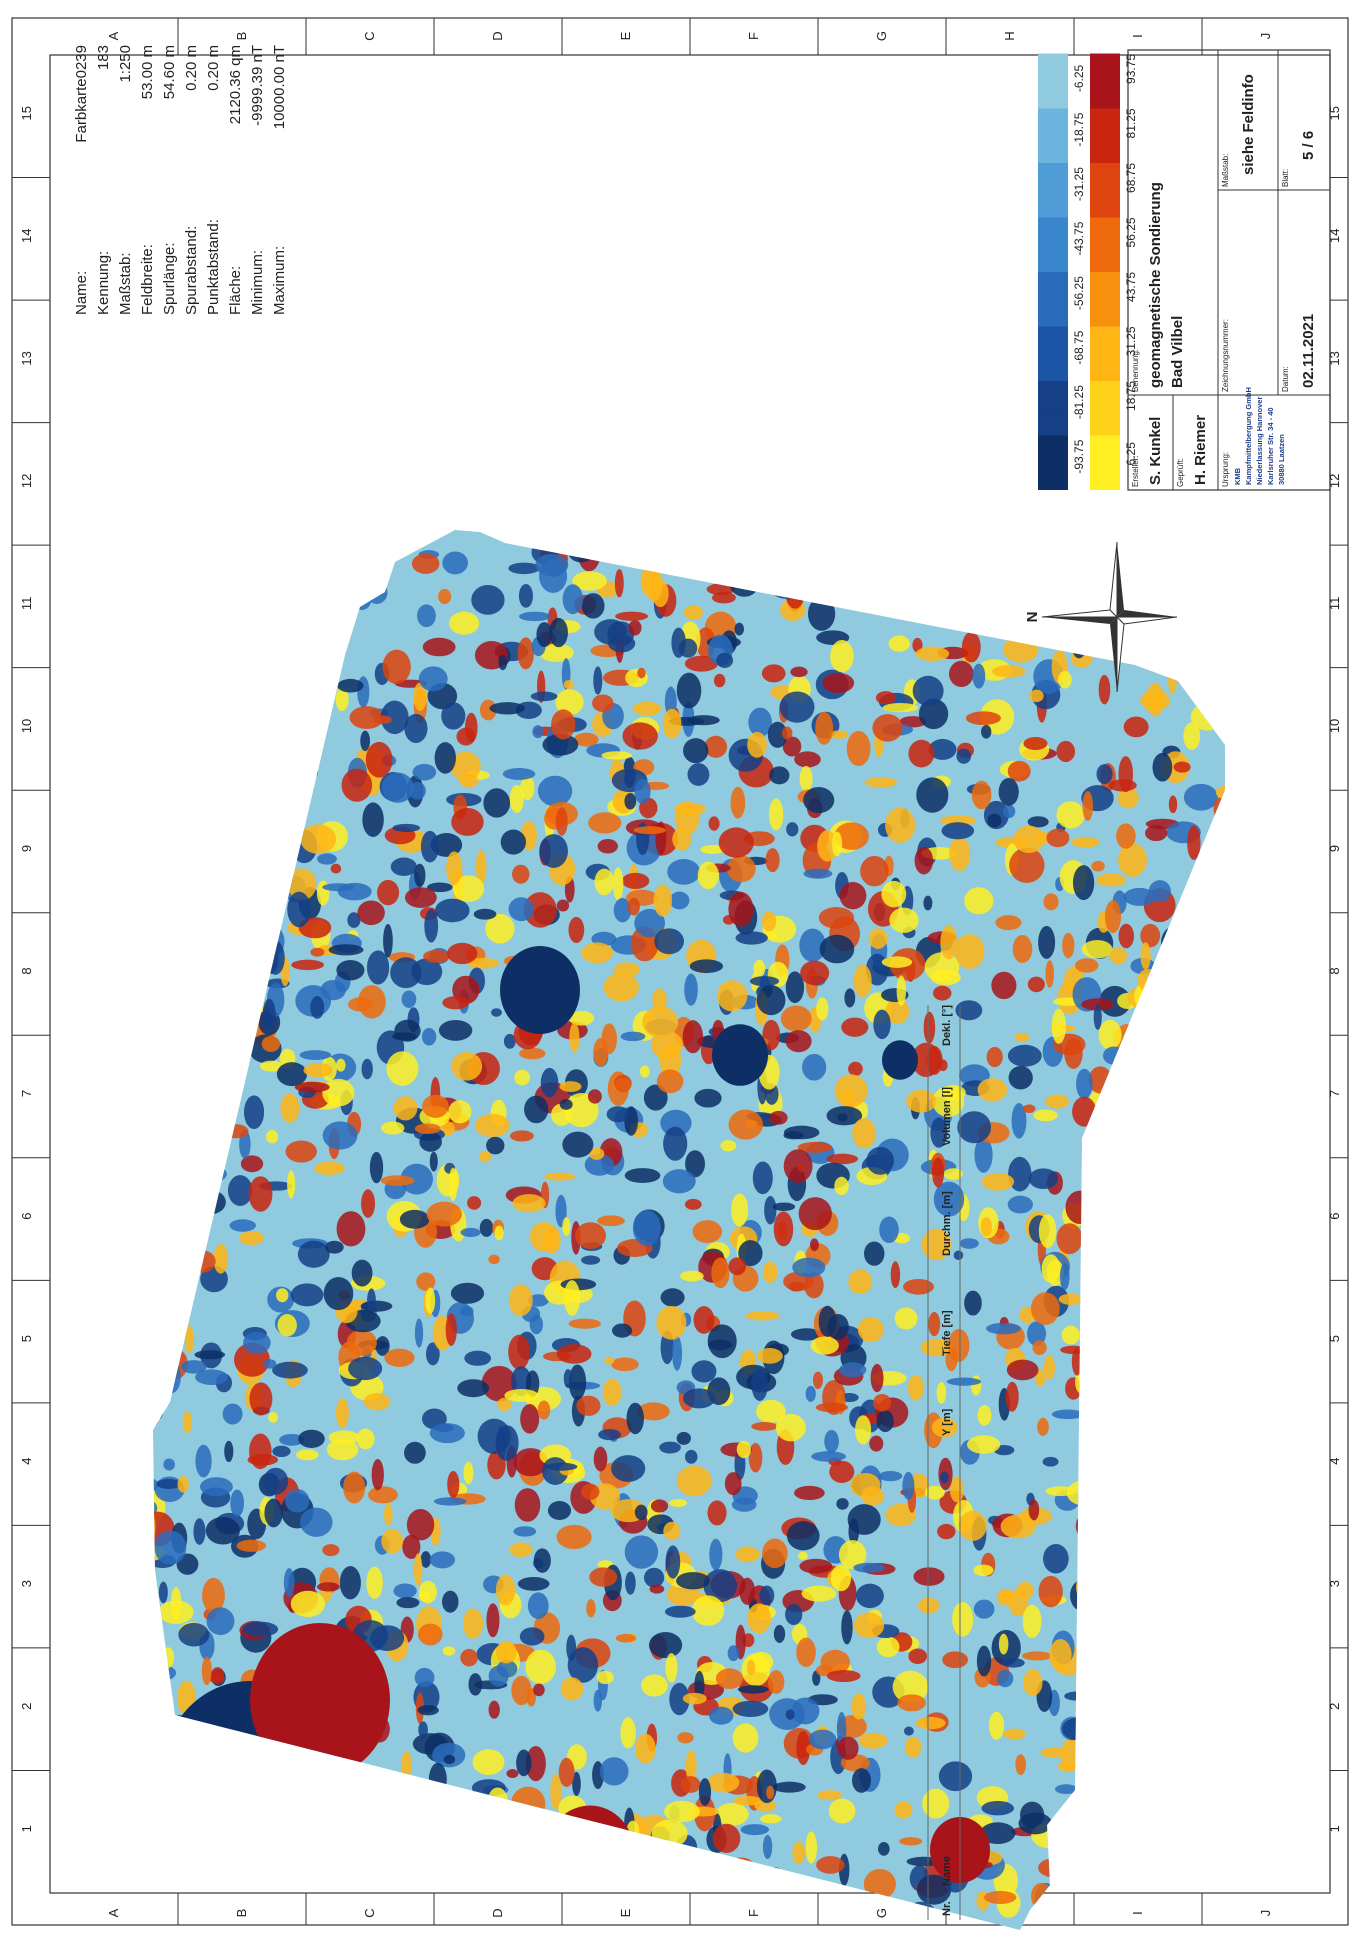 The width and height of the screenshot is (1358, 1933). Describe the element at coordinates (1079, 456) in the screenshot. I see `legend-label-negative: -93.75` at that location.